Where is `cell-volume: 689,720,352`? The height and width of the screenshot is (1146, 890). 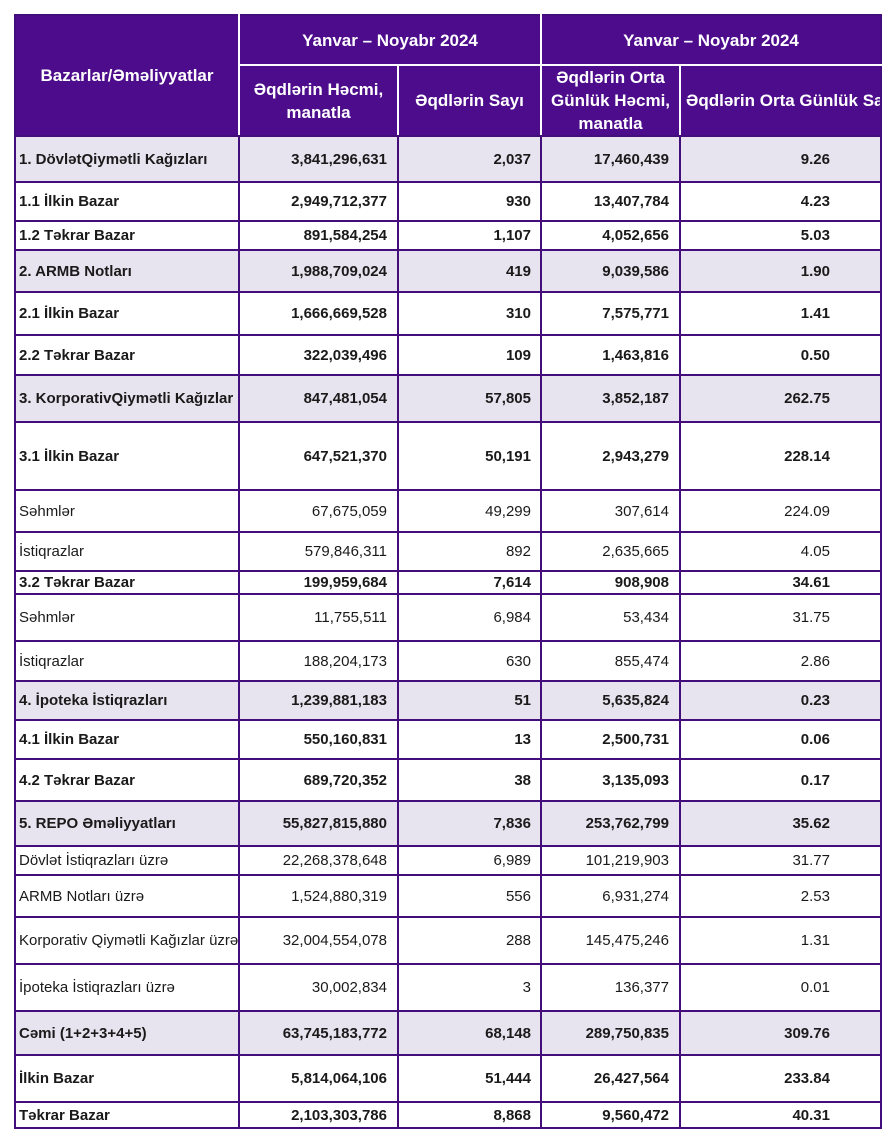
cell-volume: 689,720,352 is located at coordinates (318, 780).